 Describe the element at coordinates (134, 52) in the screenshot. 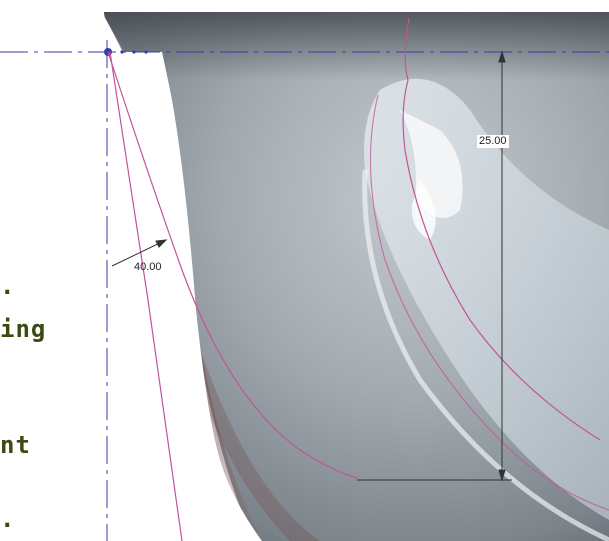

I see `point-marker` at that location.